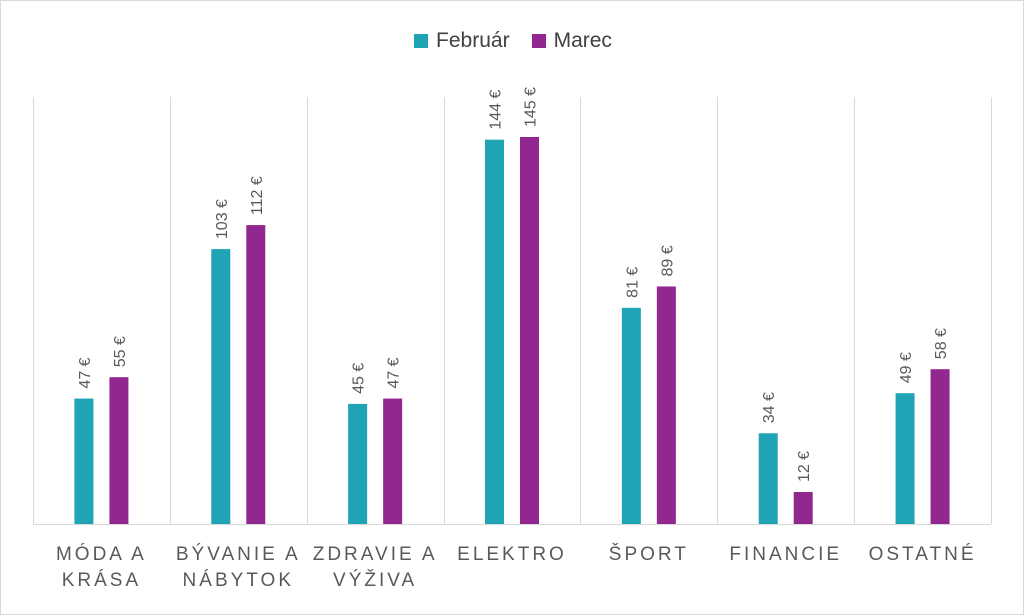 This screenshot has width=1024, height=615. What do you see at coordinates (375, 580) in the screenshot?
I see `category-label: VÝŽIVA` at bounding box center [375, 580].